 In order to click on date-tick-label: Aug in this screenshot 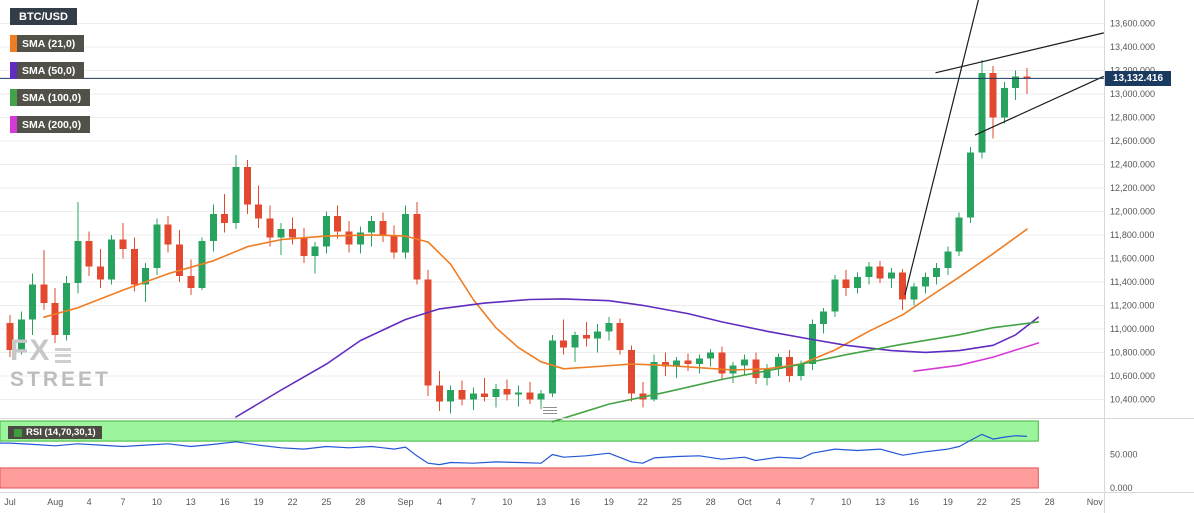, I will do `click(55, 502)`.